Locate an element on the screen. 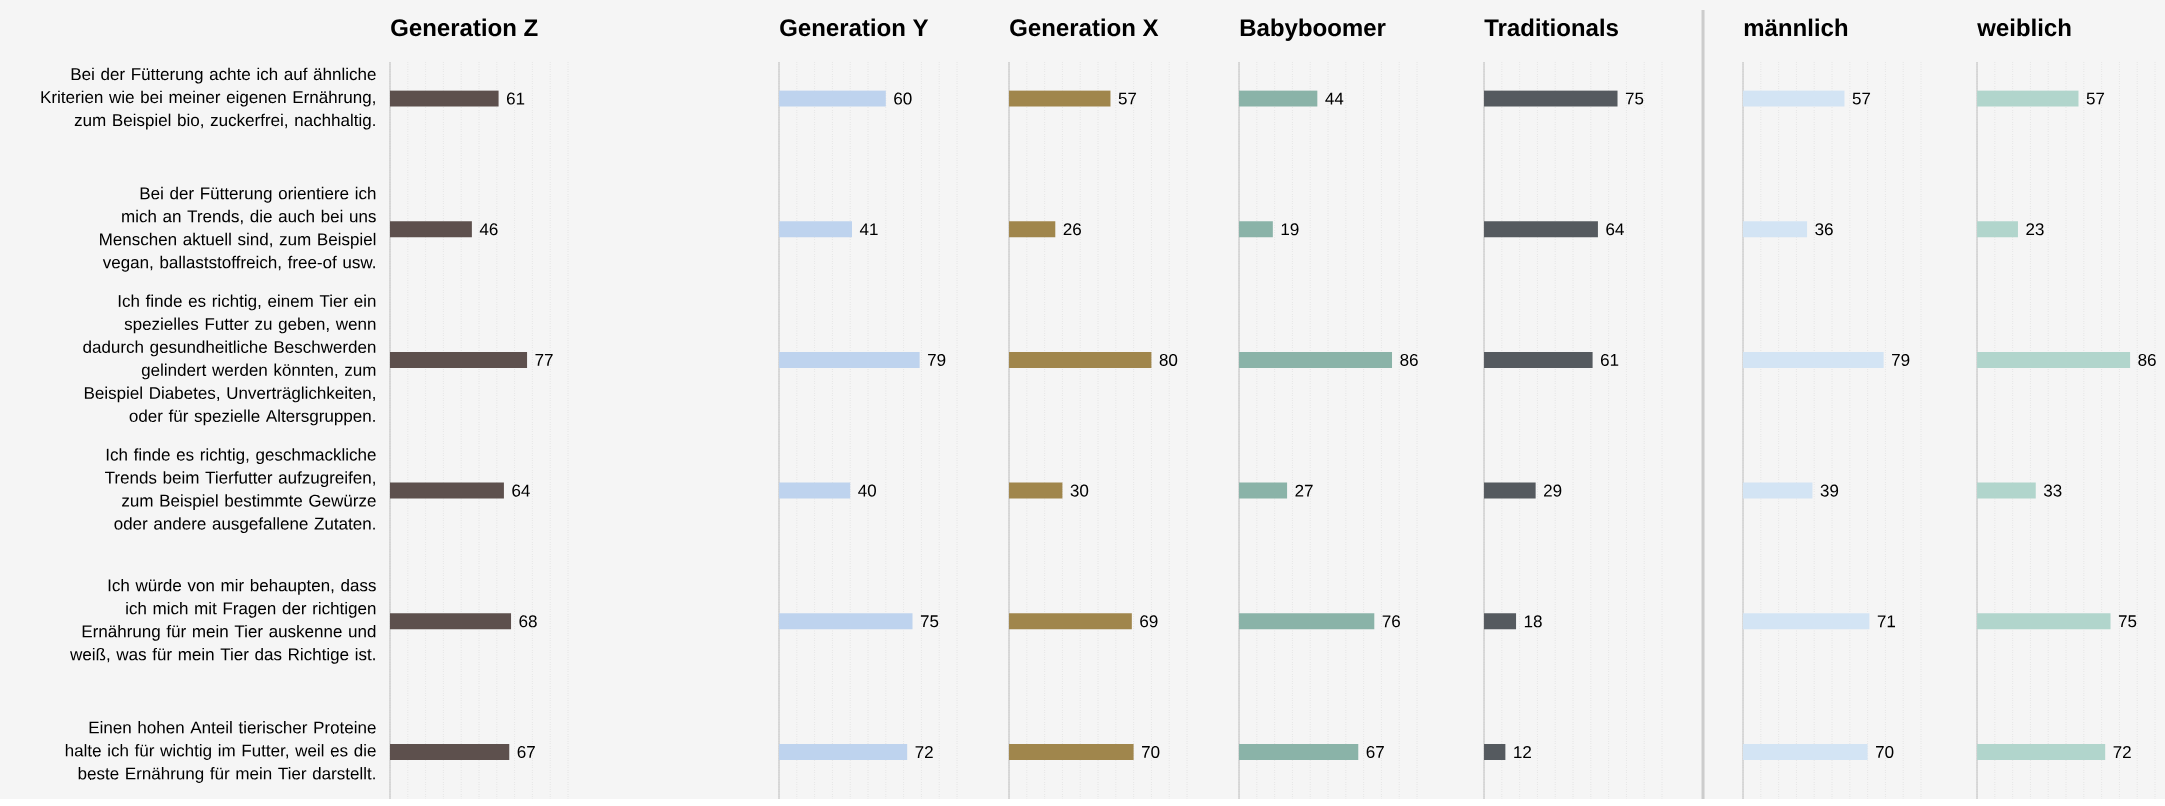  data-label: 41 is located at coordinates (868, 229).